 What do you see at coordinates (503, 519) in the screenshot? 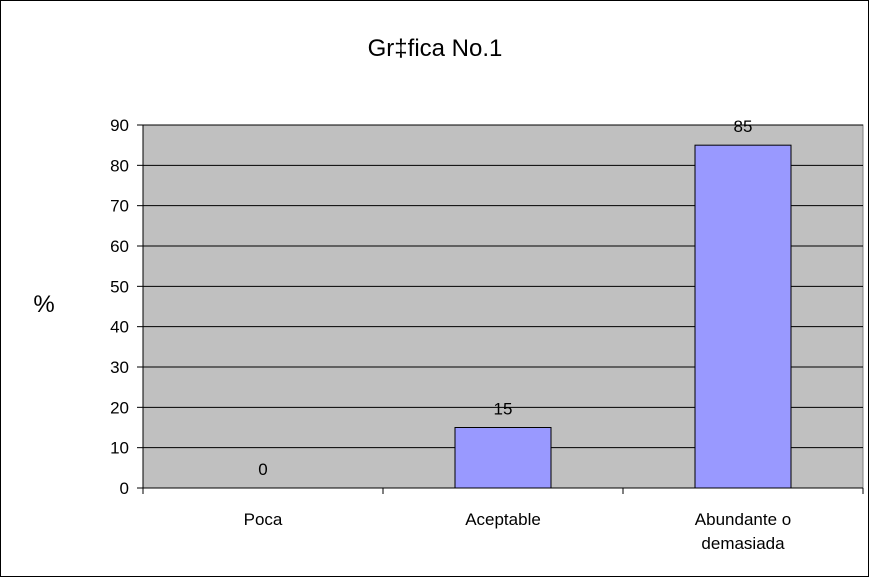
I see `x-category-label: Aceptable` at bounding box center [503, 519].